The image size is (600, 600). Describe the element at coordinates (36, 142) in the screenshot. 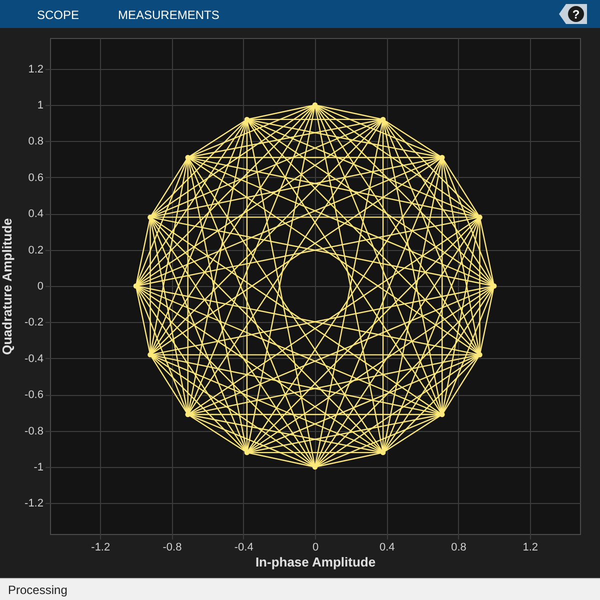

I see `y-tick-label: 0.8` at that location.